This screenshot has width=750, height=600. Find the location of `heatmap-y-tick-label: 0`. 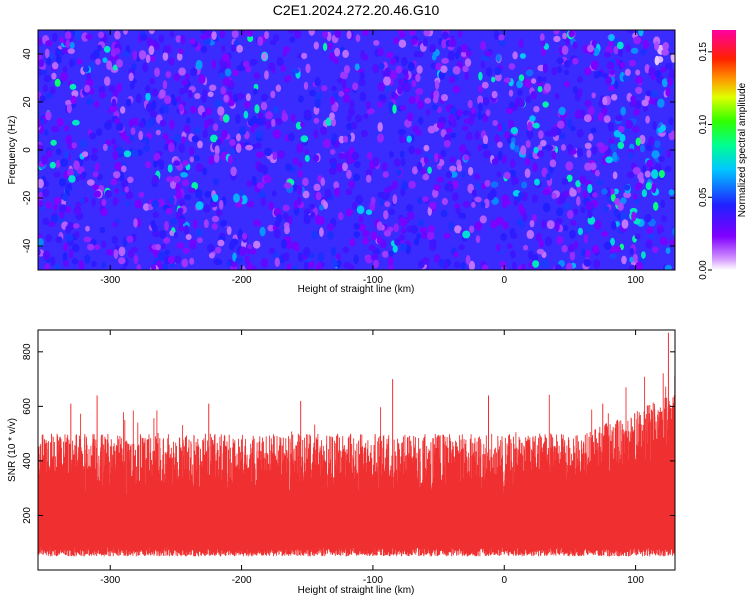

heatmap-y-tick-label: 0 is located at coordinates (27, 150).